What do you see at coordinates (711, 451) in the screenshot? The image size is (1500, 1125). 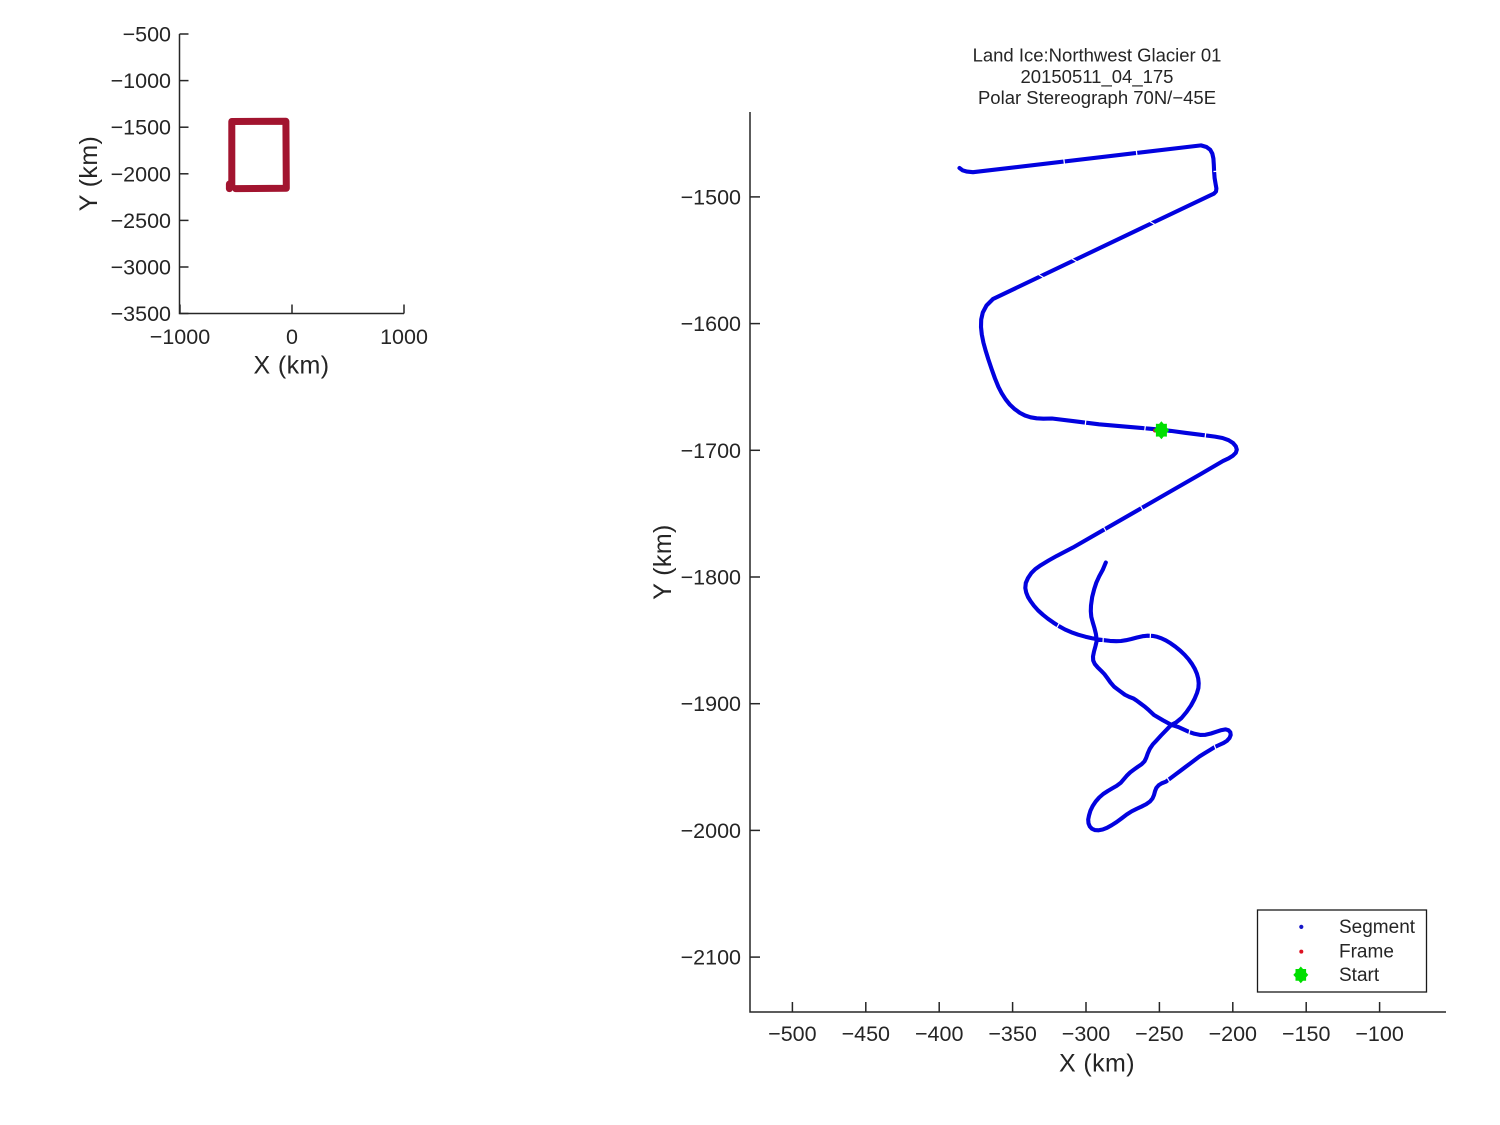 I see `svg-text: −1700` at bounding box center [711, 451].